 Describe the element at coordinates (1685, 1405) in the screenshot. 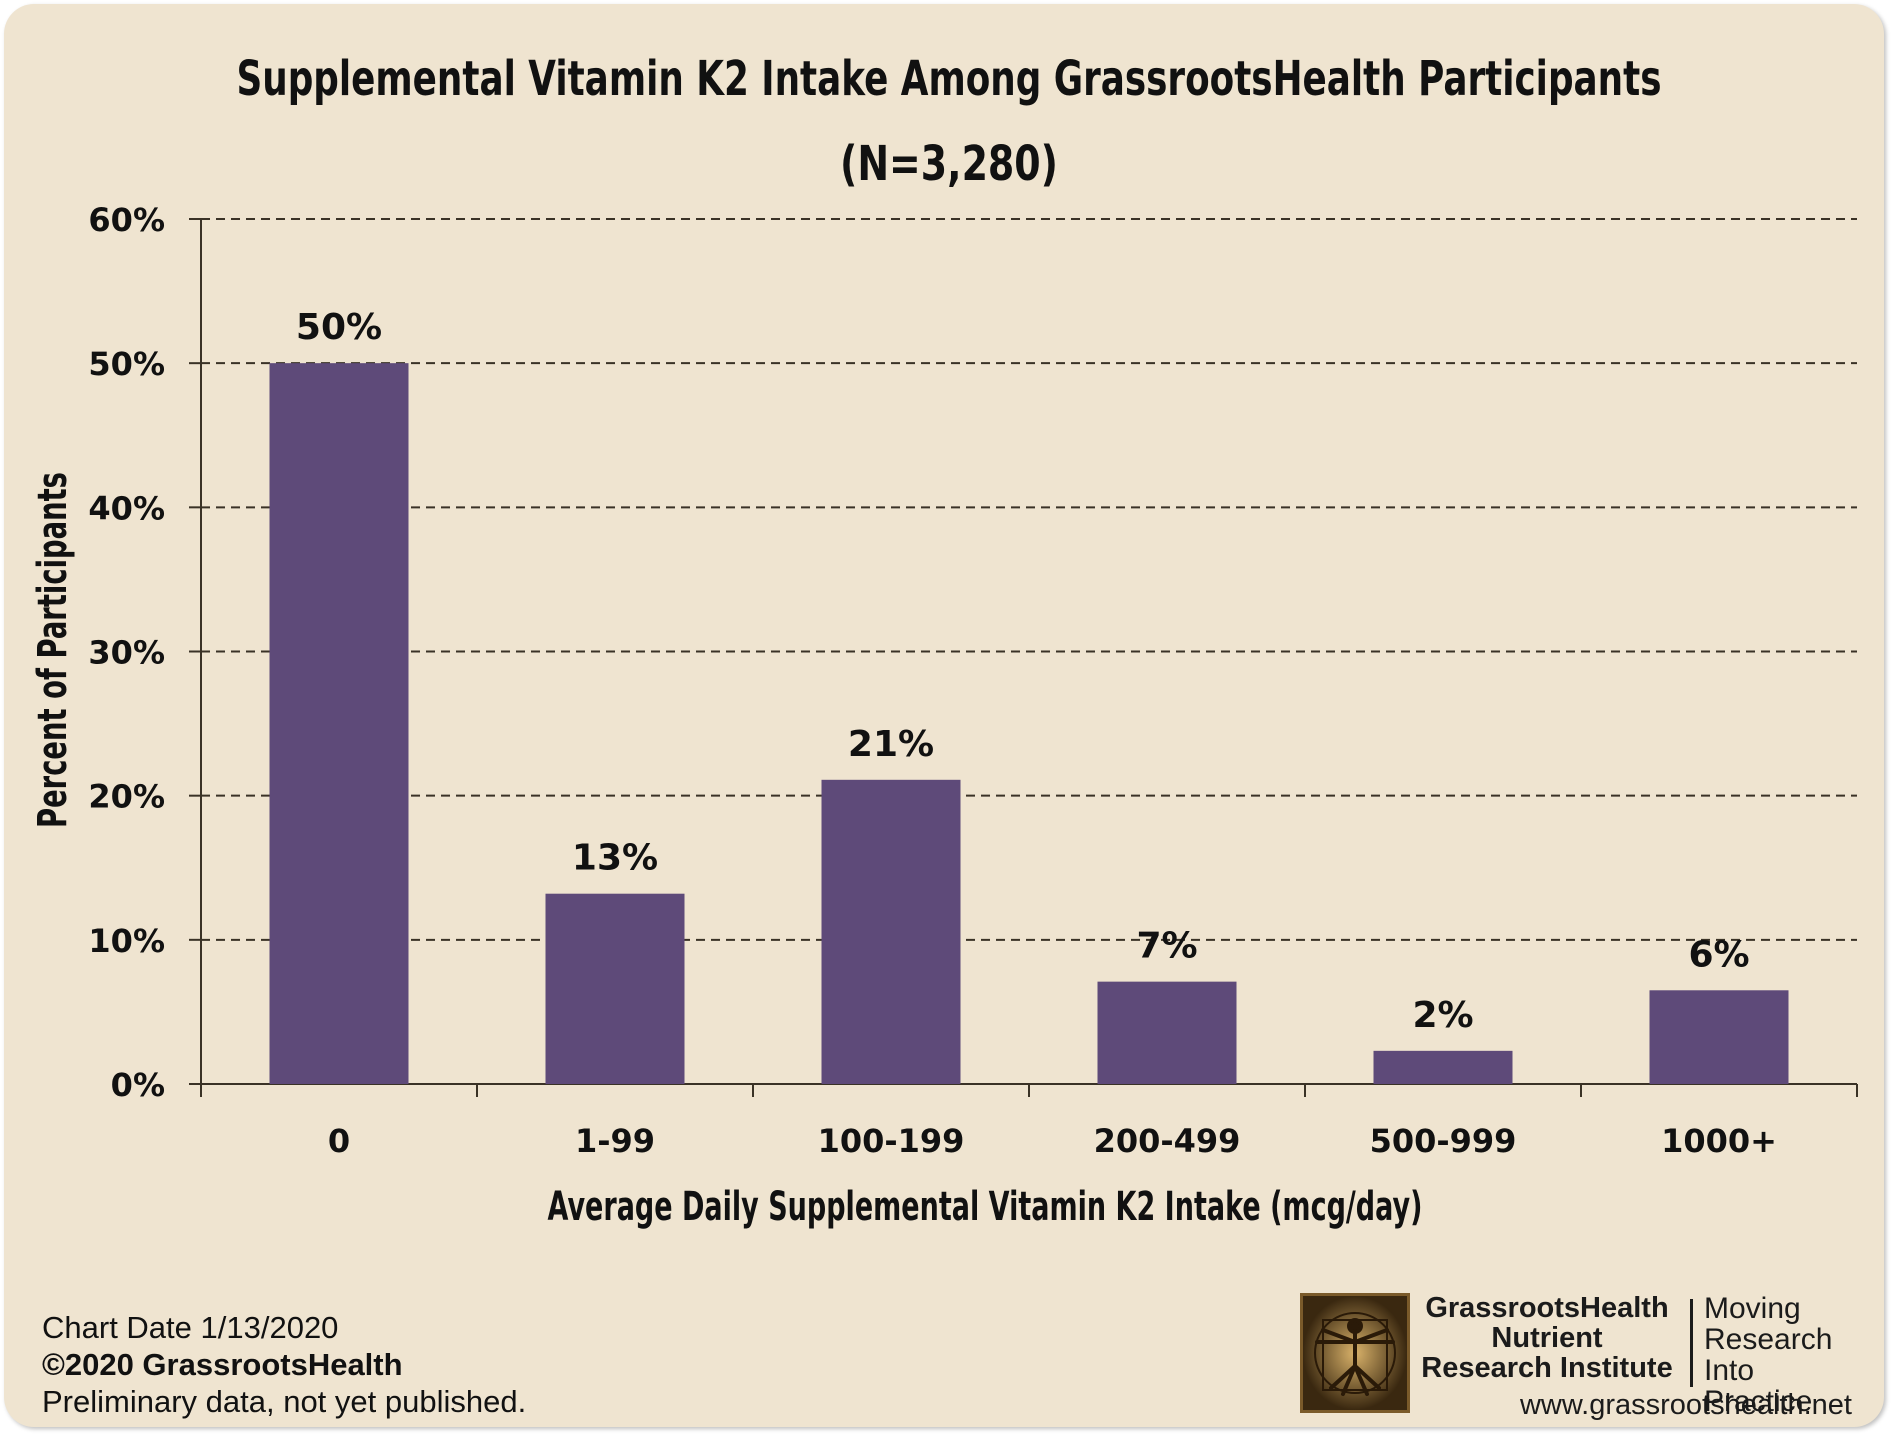

I see `website-link: www.grassrootshealth.net` at that location.